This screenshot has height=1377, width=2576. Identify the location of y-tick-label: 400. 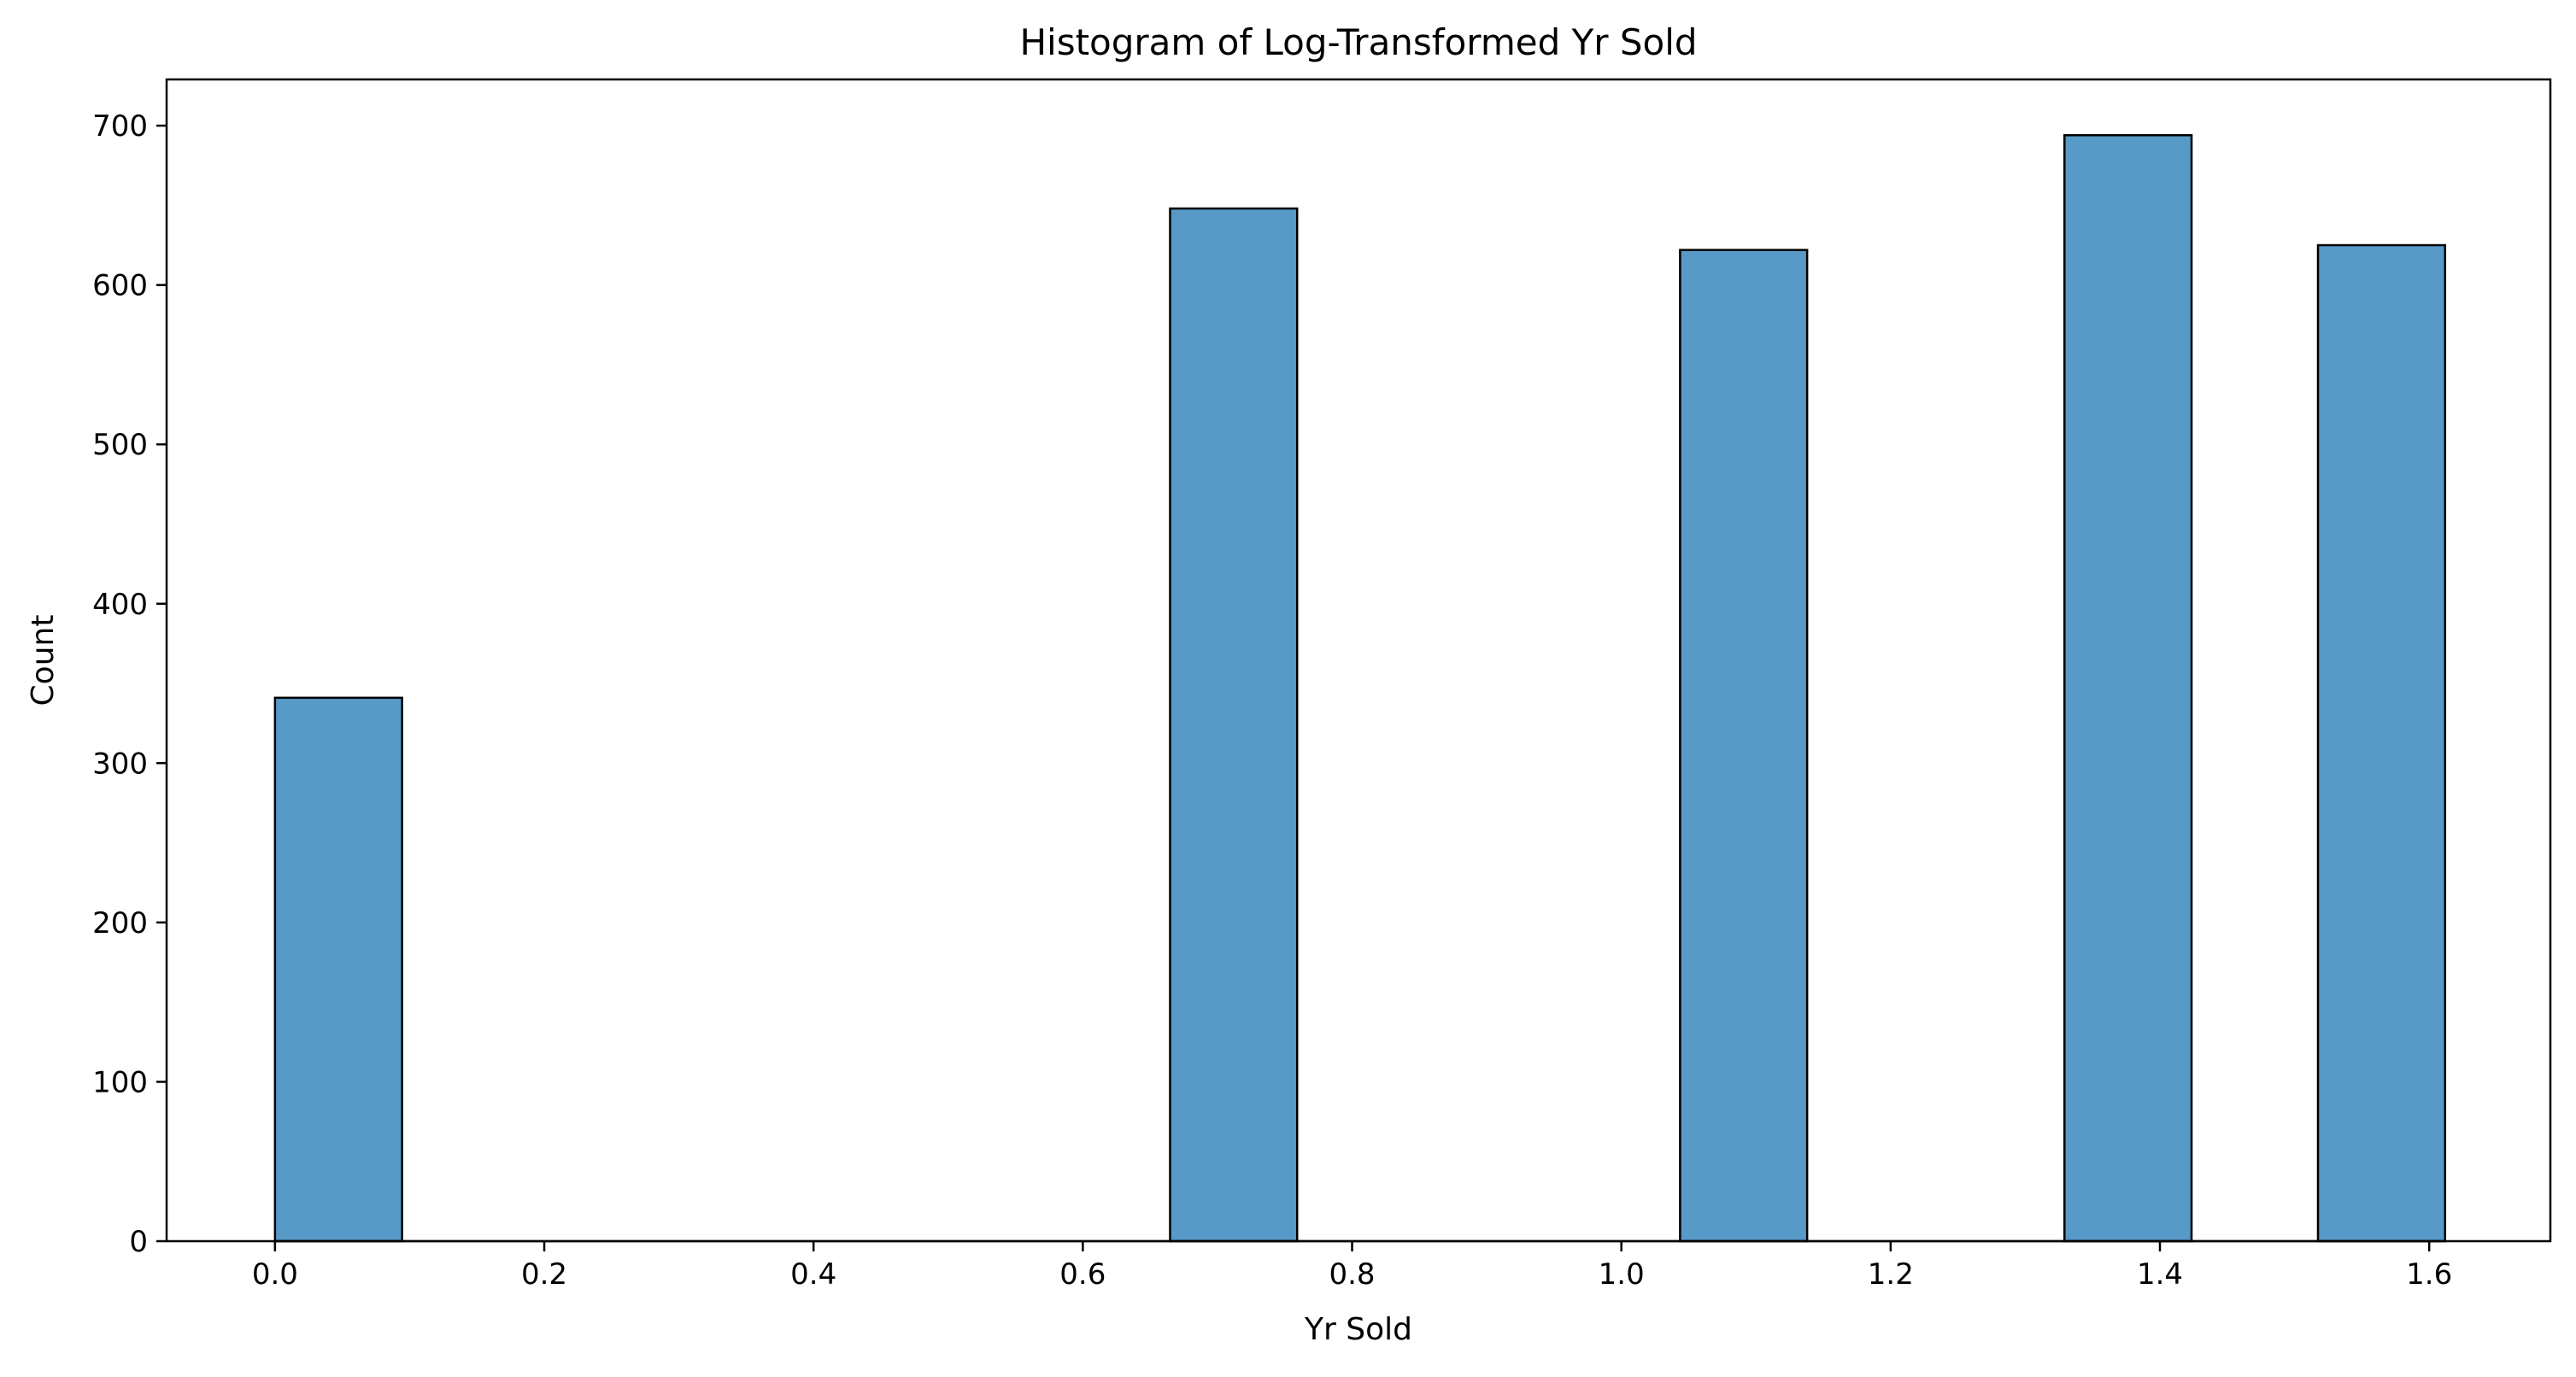
(120, 605).